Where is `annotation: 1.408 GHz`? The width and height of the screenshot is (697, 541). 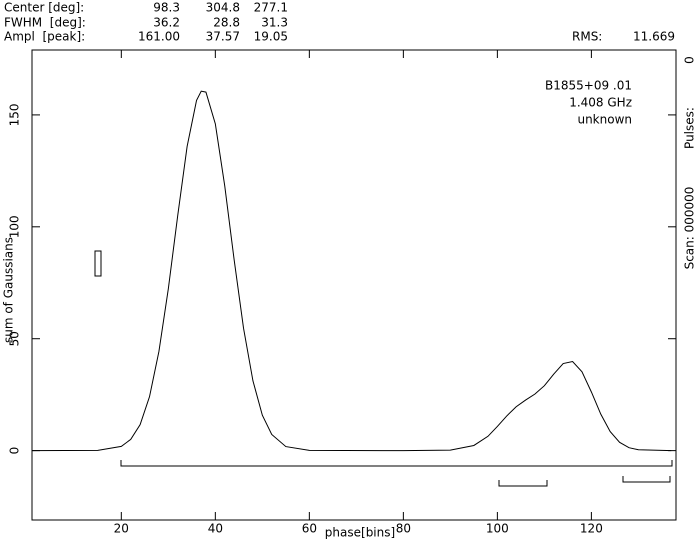 annotation: 1.408 GHz is located at coordinates (600, 103).